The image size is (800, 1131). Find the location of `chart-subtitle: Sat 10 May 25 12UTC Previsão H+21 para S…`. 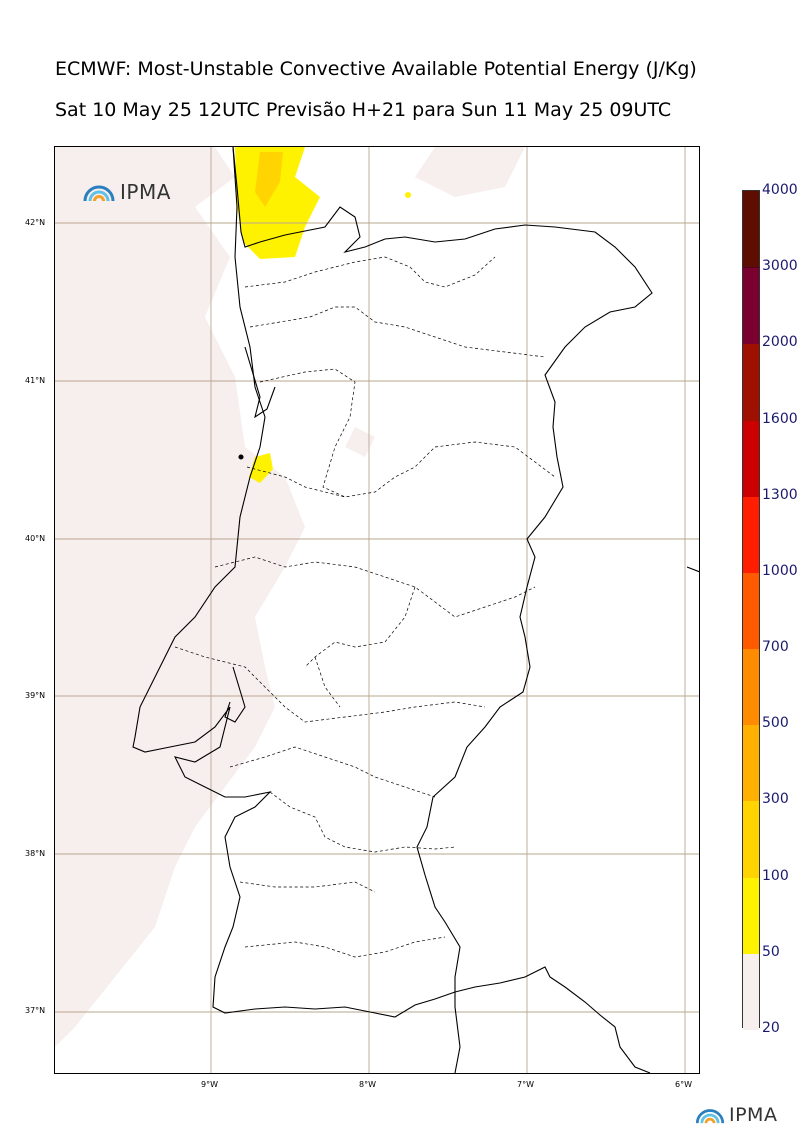

chart-subtitle: Sat 10 May 25 12UTC Previsão H+21 para S… is located at coordinates (363, 110).